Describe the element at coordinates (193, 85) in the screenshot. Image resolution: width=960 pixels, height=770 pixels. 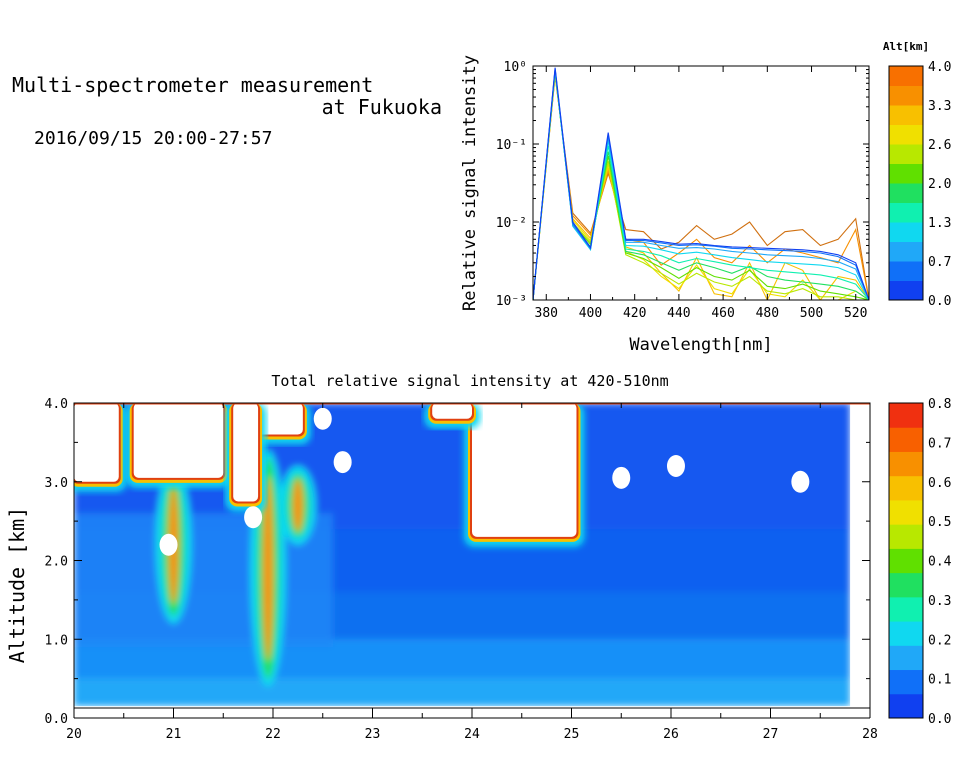
I see `title-line-1: Multi-spectrometer measurement` at that location.